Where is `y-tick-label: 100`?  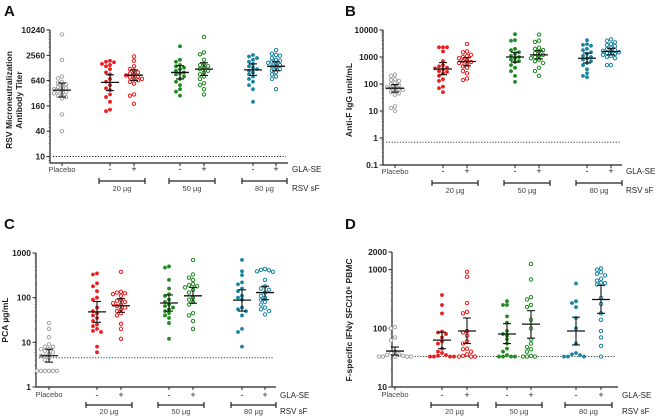 y-tick-label: 100 is located at coordinates (24, 298).